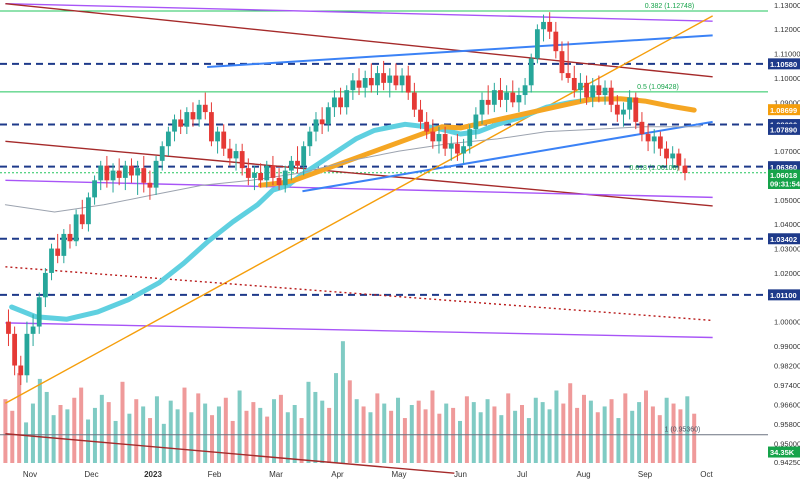 Image resolution: width=800 pixels, height=489 pixels. Describe the element at coordinates (215, 474) in the screenshot. I see `x-tick-label: Feb` at that location.